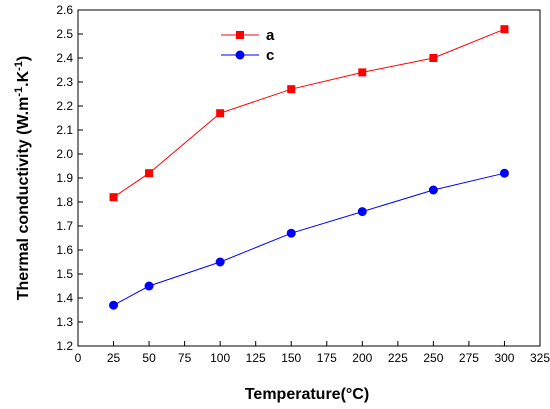  What do you see at coordinates (307, 394) in the screenshot?
I see `x-axis-title: Temperature(°C)` at bounding box center [307, 394].